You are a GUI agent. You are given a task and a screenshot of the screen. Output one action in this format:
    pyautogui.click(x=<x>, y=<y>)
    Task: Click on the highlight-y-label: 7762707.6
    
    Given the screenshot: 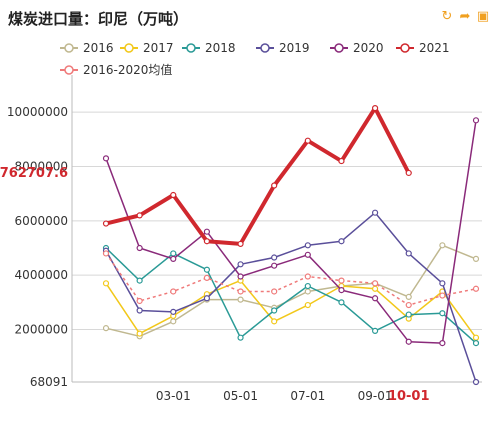 What is the action you would take?
    pyautogui.click(x=34, y=173)
    